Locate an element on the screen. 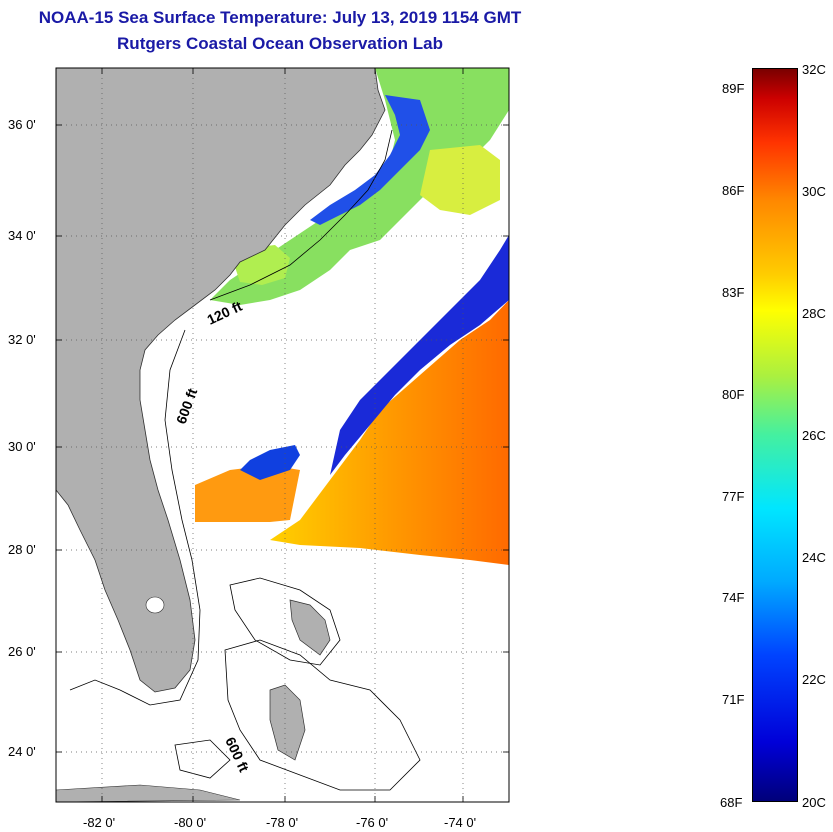 This screenshot has width=833, height=832. colorbar-label-80f: 80F is located at coordinates (733, 394).